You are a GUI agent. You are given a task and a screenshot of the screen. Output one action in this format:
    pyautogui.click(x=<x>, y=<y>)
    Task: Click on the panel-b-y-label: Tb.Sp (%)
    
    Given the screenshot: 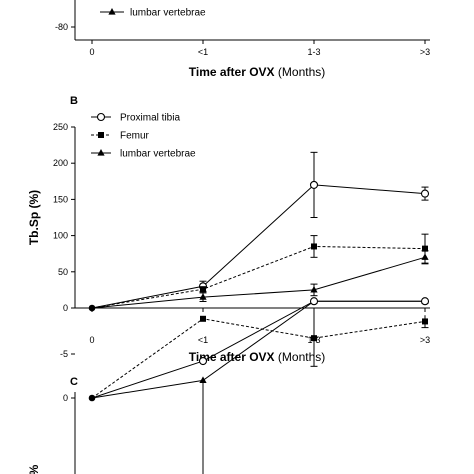 What is the action you would take?
    pyautogui.click(x=34, y=217)
    